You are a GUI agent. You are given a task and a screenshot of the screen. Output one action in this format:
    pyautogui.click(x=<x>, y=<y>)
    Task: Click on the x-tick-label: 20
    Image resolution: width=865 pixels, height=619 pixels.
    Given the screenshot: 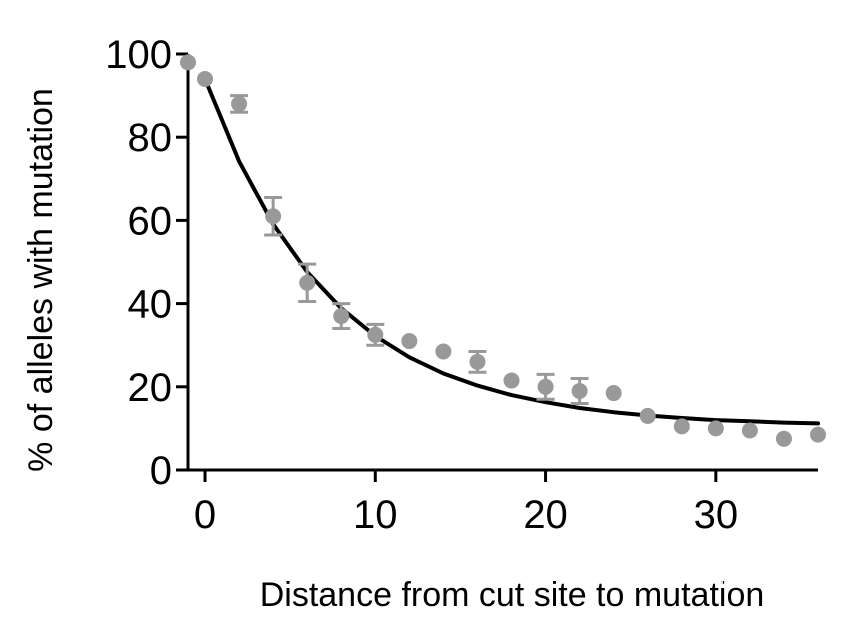 What is the action you would take?
    pyautogui.click(x=545, y=515)
    